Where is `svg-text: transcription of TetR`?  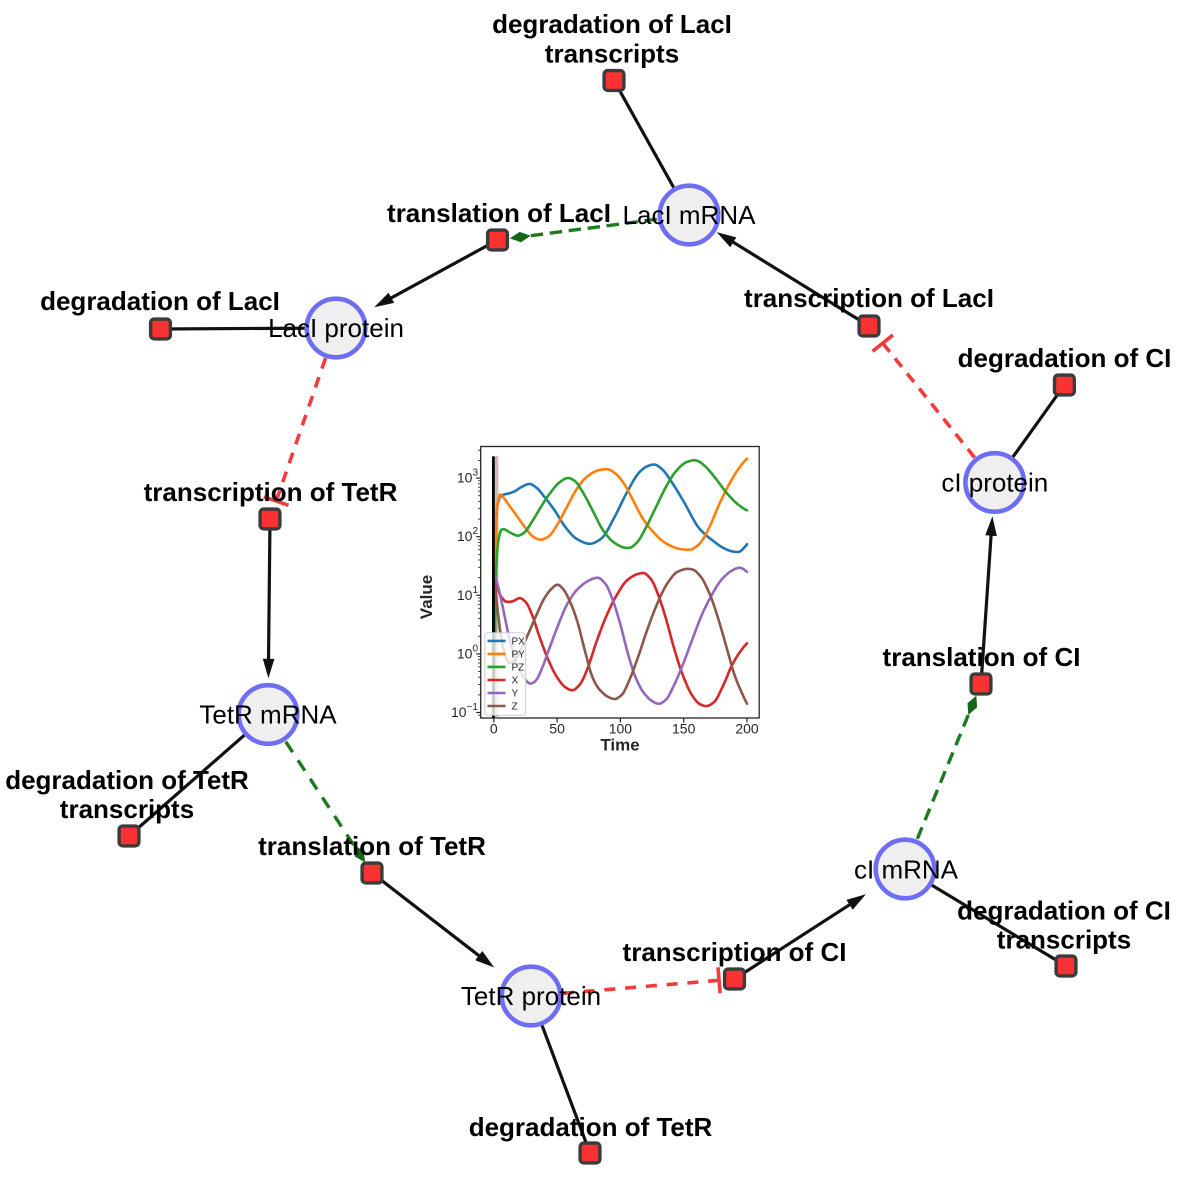 svg-text: transcription of TetR is located at coordinates (271, 492).